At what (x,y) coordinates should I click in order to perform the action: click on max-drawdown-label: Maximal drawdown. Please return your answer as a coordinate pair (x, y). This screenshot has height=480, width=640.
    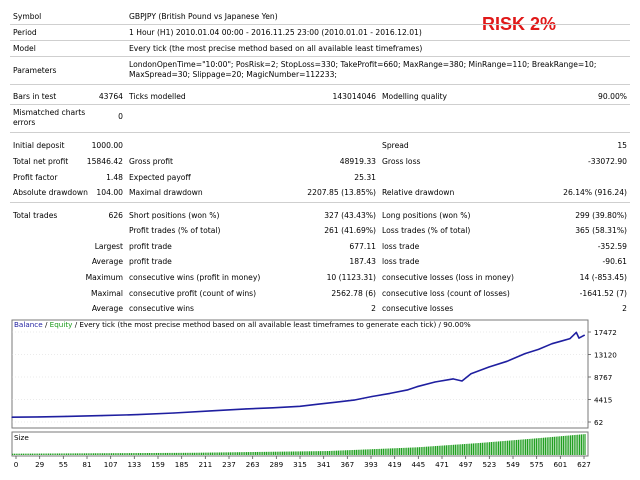
    Looking at the image, I should click on (166, 192).